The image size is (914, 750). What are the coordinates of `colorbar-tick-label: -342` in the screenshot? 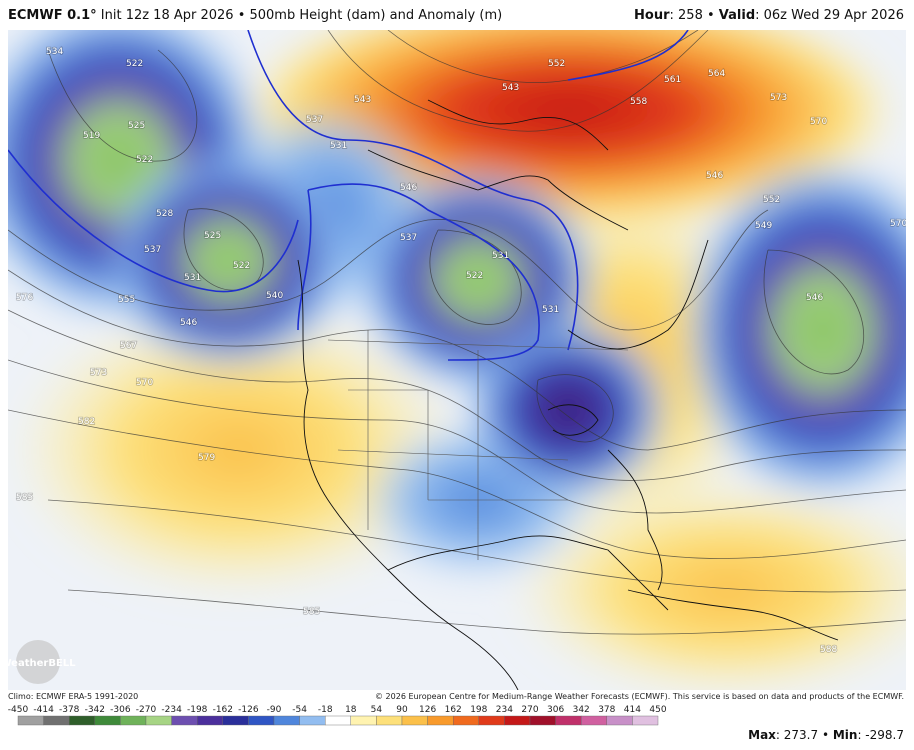 It's located at (95, 710).